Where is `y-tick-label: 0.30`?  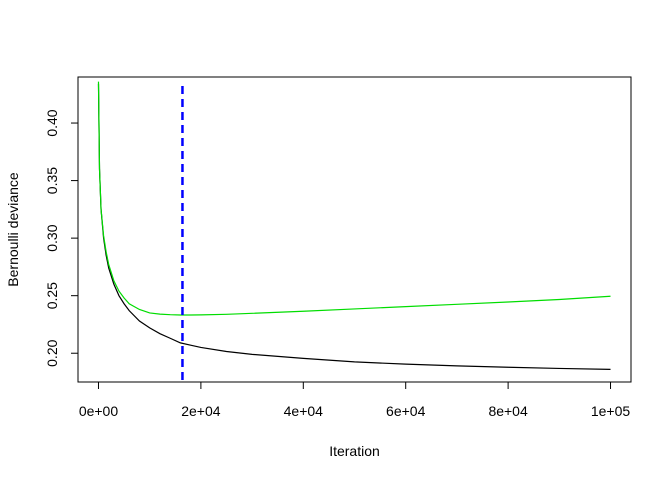 y-tick-label: 0.30 is located at coordinates (52, 237).